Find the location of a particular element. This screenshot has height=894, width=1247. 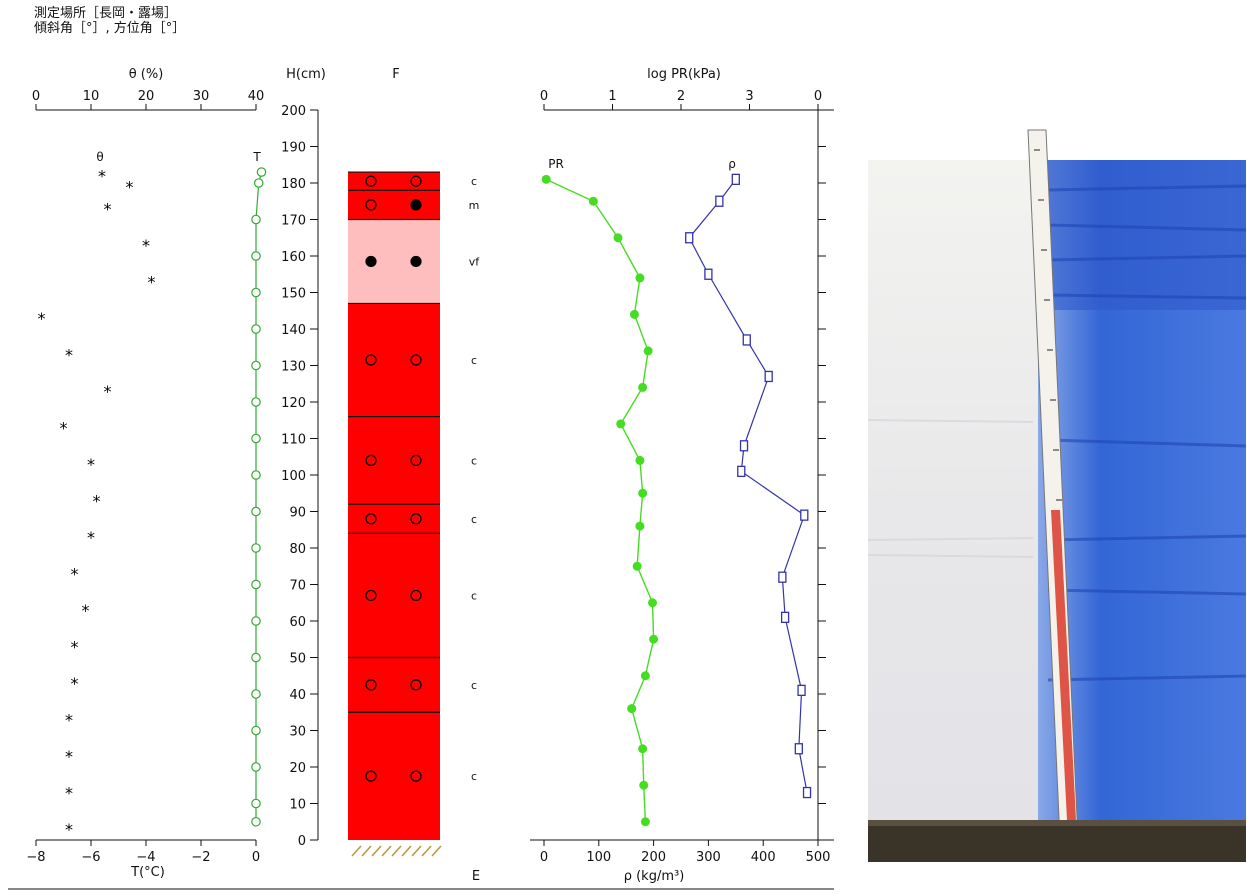

height-tick-label: 40 is located at coordinates (297, 695).